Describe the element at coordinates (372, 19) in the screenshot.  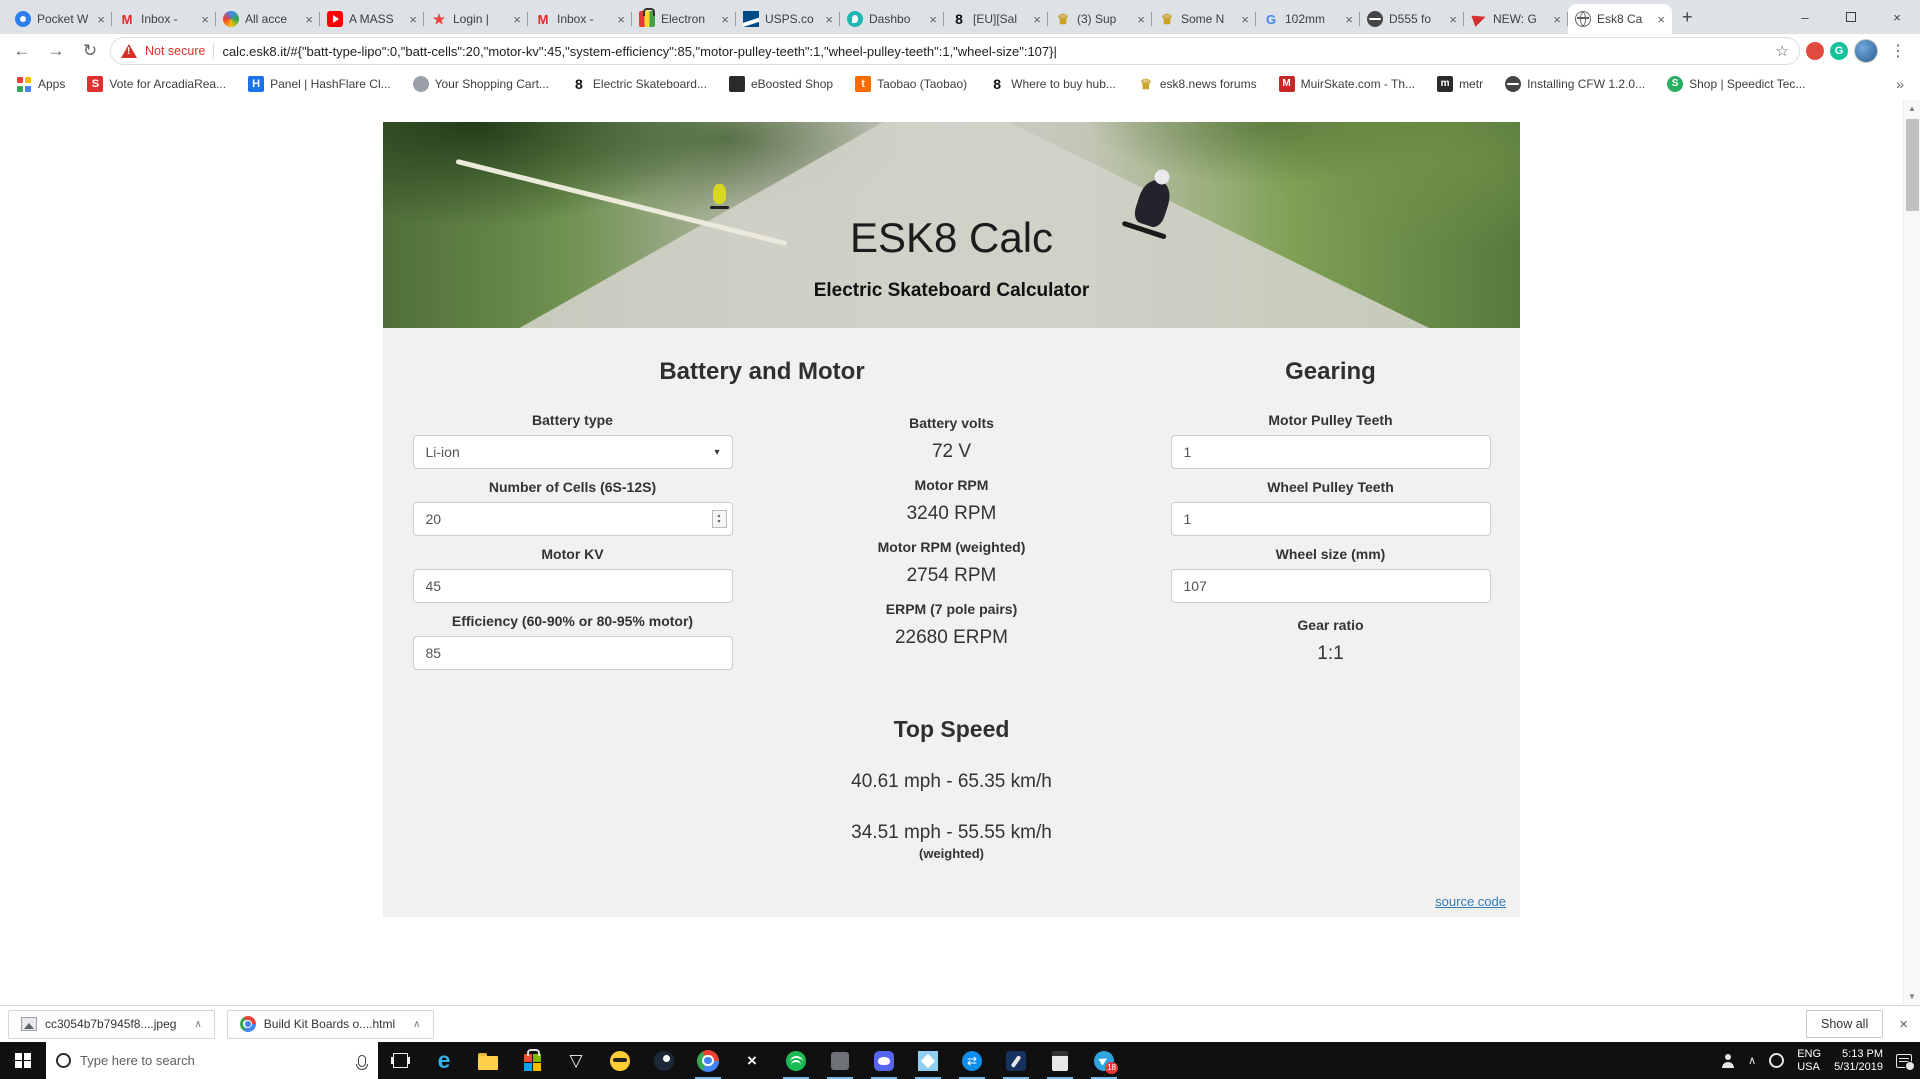
I see `tab-youtube: A MASS ×` at that location.